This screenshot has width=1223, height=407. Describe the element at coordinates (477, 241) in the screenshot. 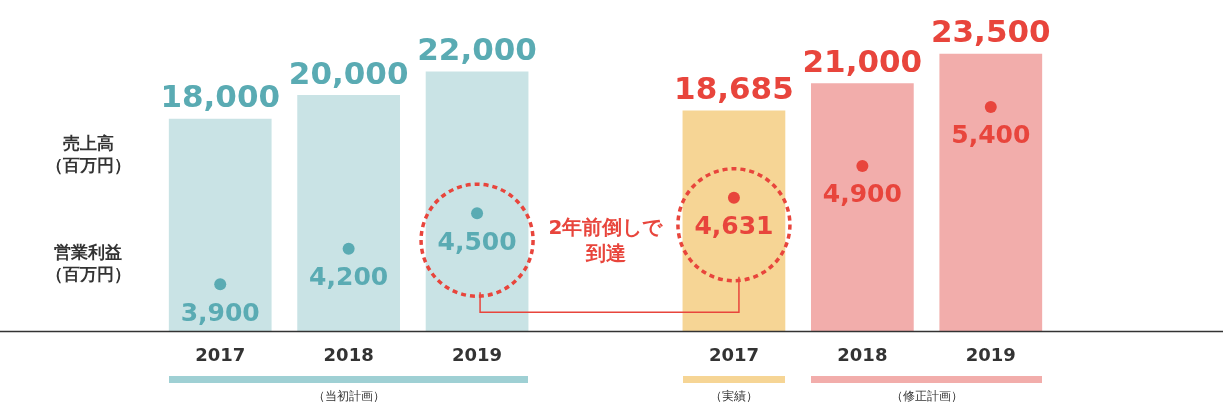

I see `data-label: 4,500` at that location.